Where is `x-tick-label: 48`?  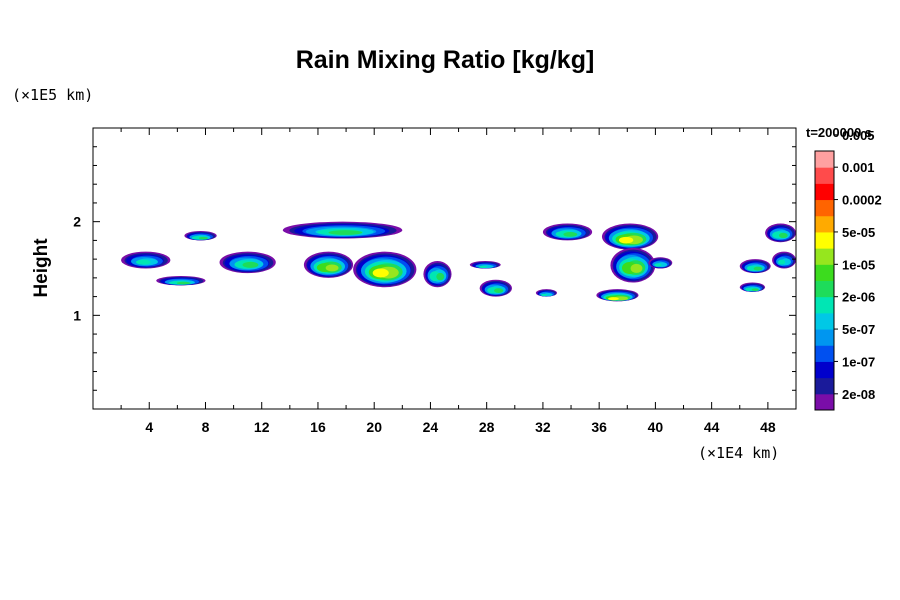 x-tick-label: 48 is located at coordinates (768, 427).